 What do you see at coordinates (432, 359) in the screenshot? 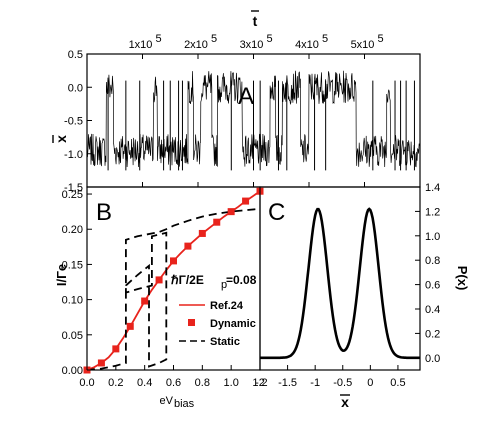
I see `panel-c-y-tick-label: 0.0` at bounding box center [432, 359].